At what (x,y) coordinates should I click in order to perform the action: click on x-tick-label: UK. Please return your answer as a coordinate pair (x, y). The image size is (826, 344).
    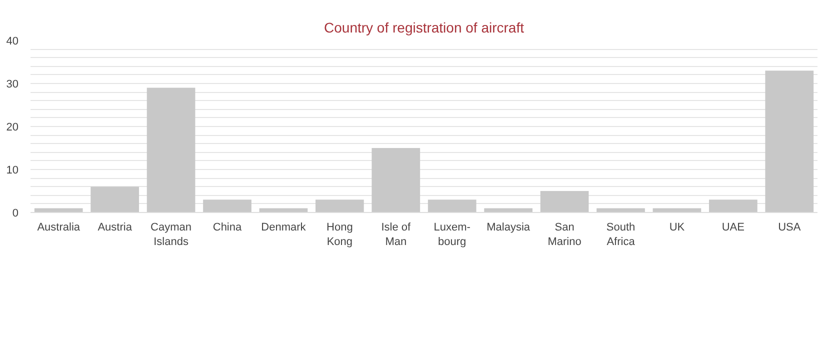
    Looking at the image, I should click on (677, 228).